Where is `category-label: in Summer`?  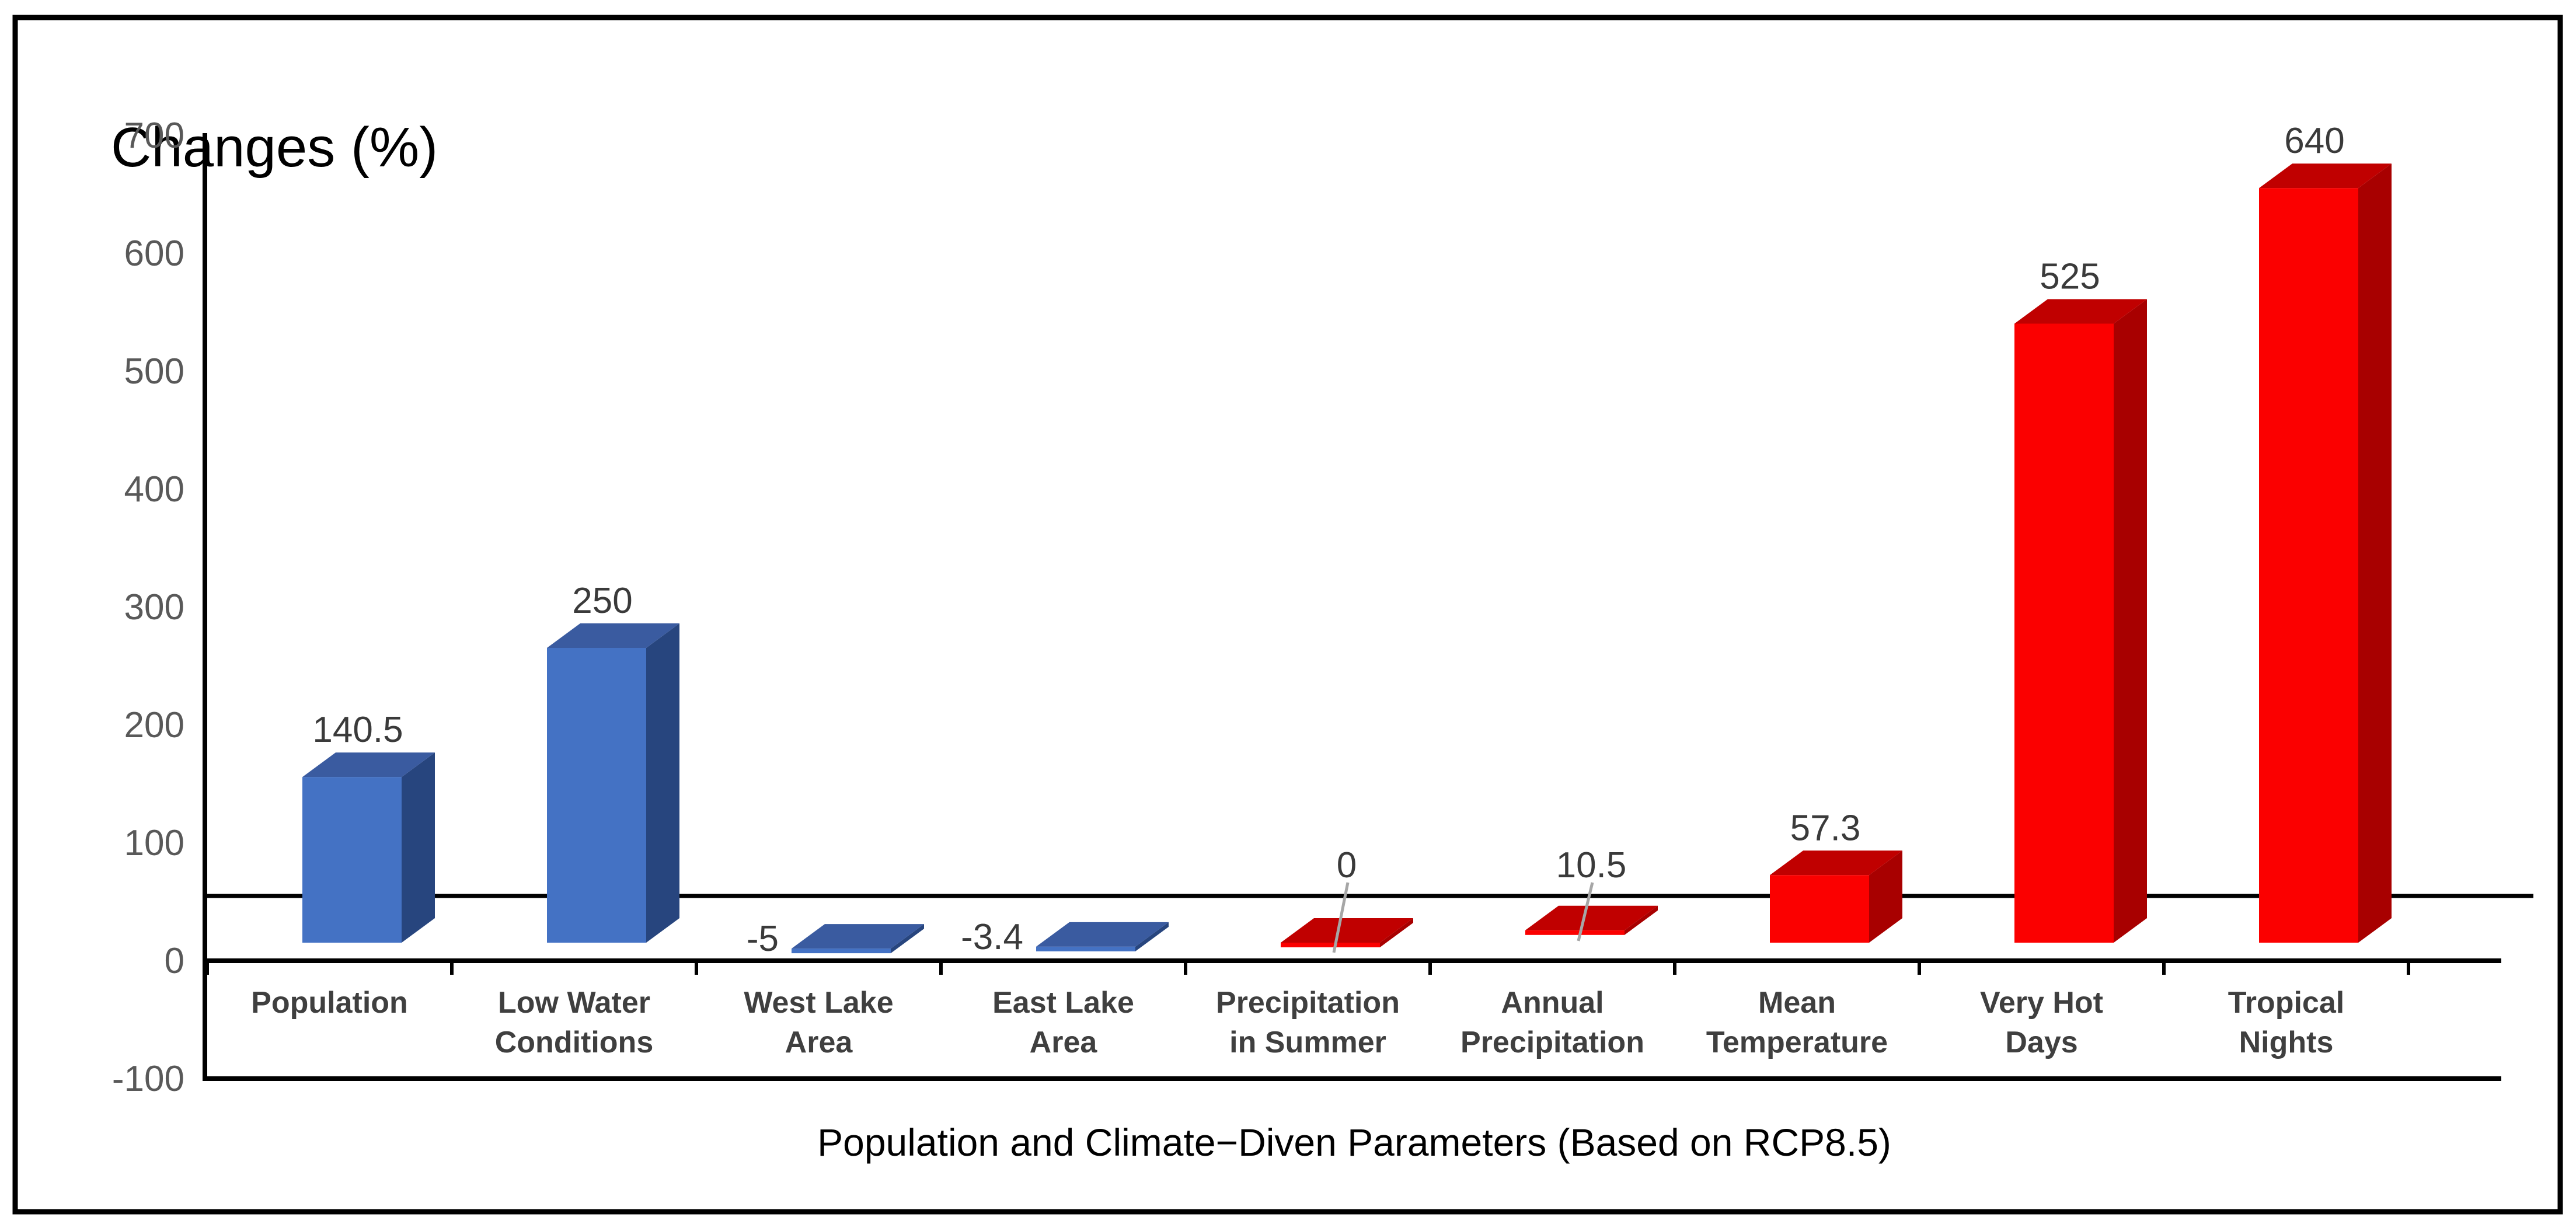
category-label: in Summer is located at coordinates (1308, 1042).